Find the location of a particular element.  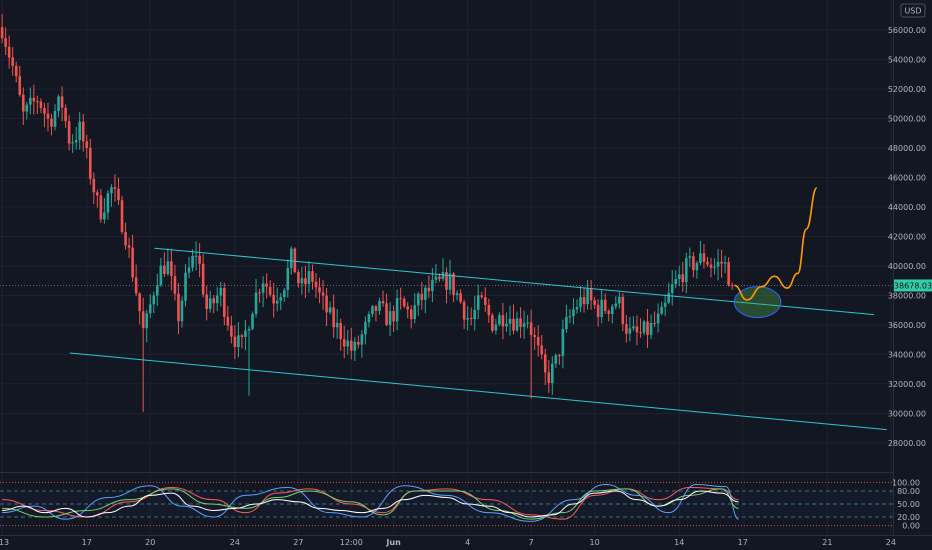

time-tick-label: Jun is located at coordinates (393, 542).